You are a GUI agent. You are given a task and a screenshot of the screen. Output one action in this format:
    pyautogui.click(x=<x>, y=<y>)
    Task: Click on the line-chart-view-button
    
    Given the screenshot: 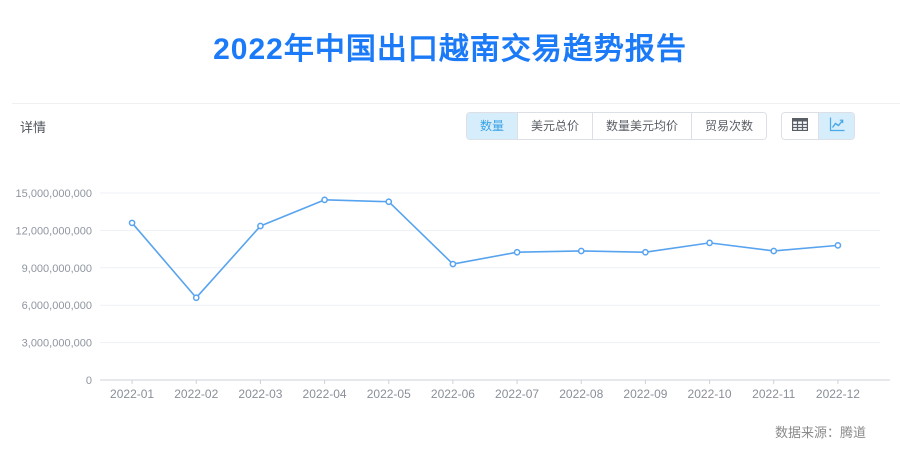 What is the action you would take?
    pyautogui.click(x=836, y=126)
    